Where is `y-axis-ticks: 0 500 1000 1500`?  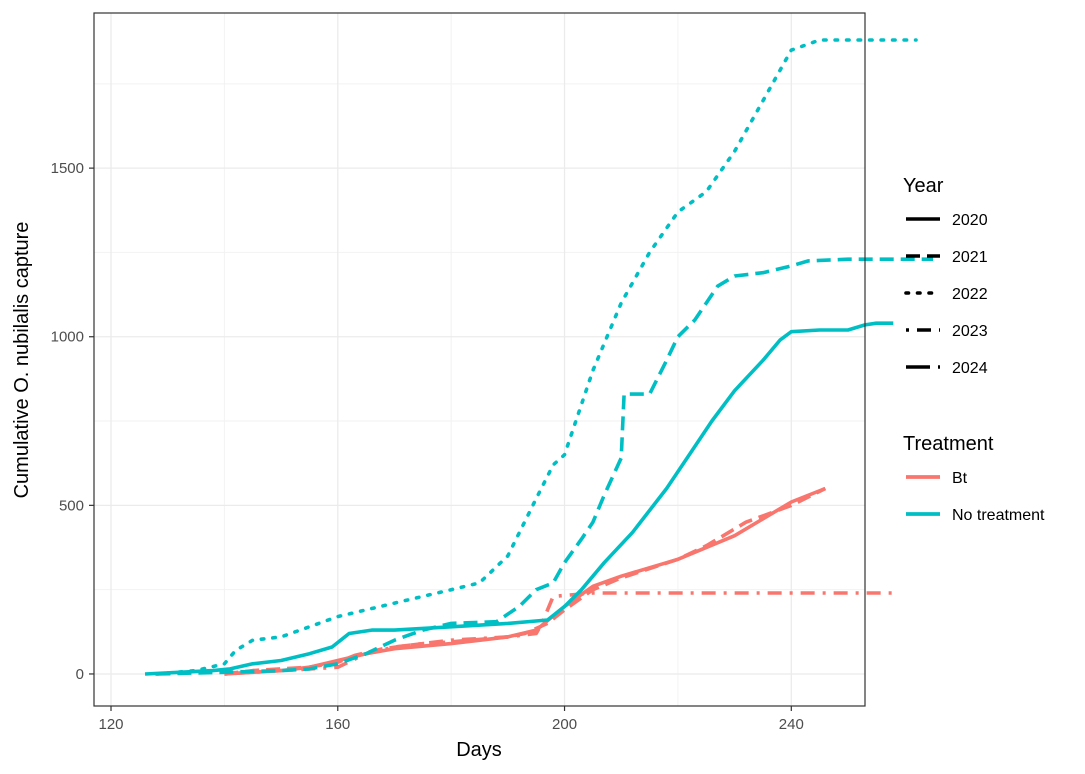 y-axis-ticks: 0 500 1000 1500 is located at coordinates (72, 421).